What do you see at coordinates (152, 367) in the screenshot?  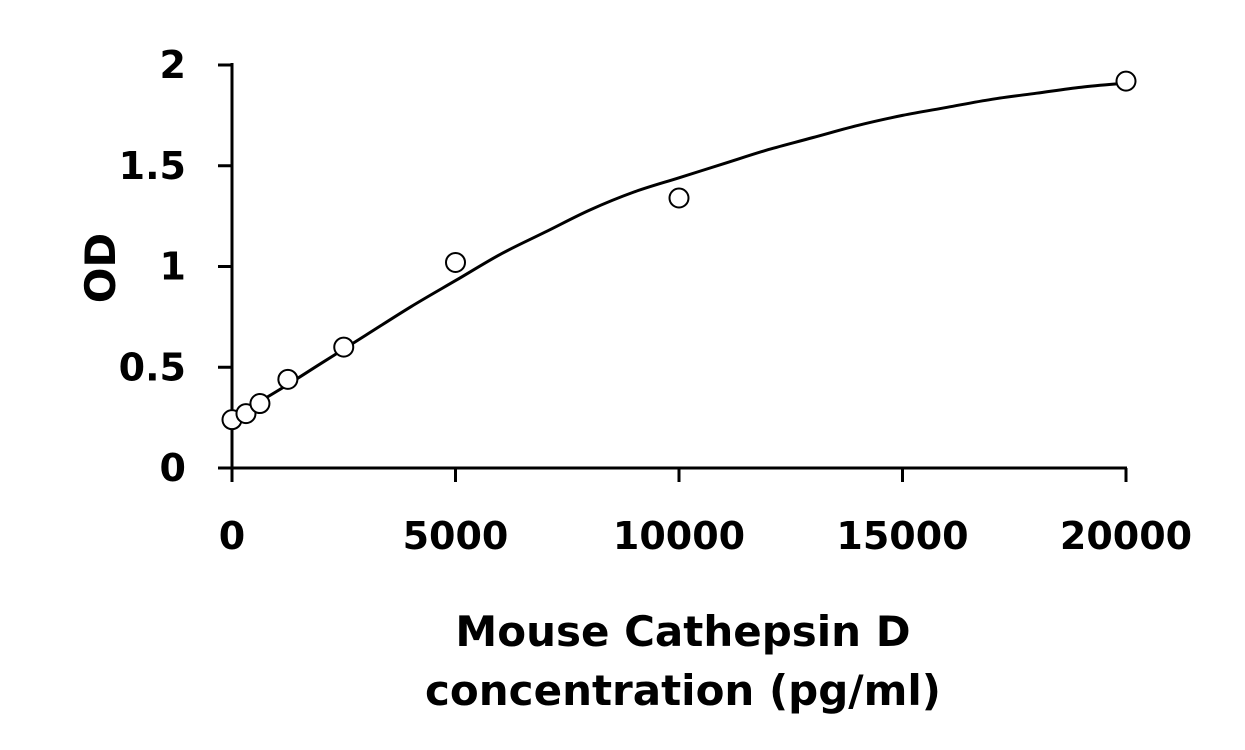 I see `y-tick-label: 0.5` at bounding box center [152, 367].